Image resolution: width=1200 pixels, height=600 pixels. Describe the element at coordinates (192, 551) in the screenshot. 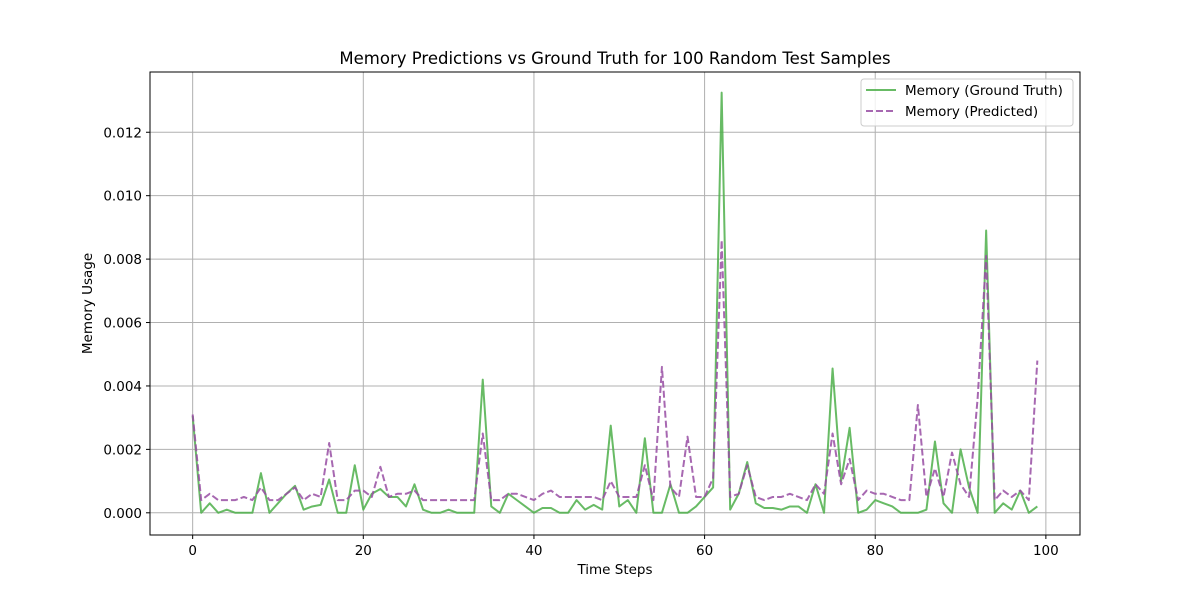

I see `x-tick-label: 0` at that location.